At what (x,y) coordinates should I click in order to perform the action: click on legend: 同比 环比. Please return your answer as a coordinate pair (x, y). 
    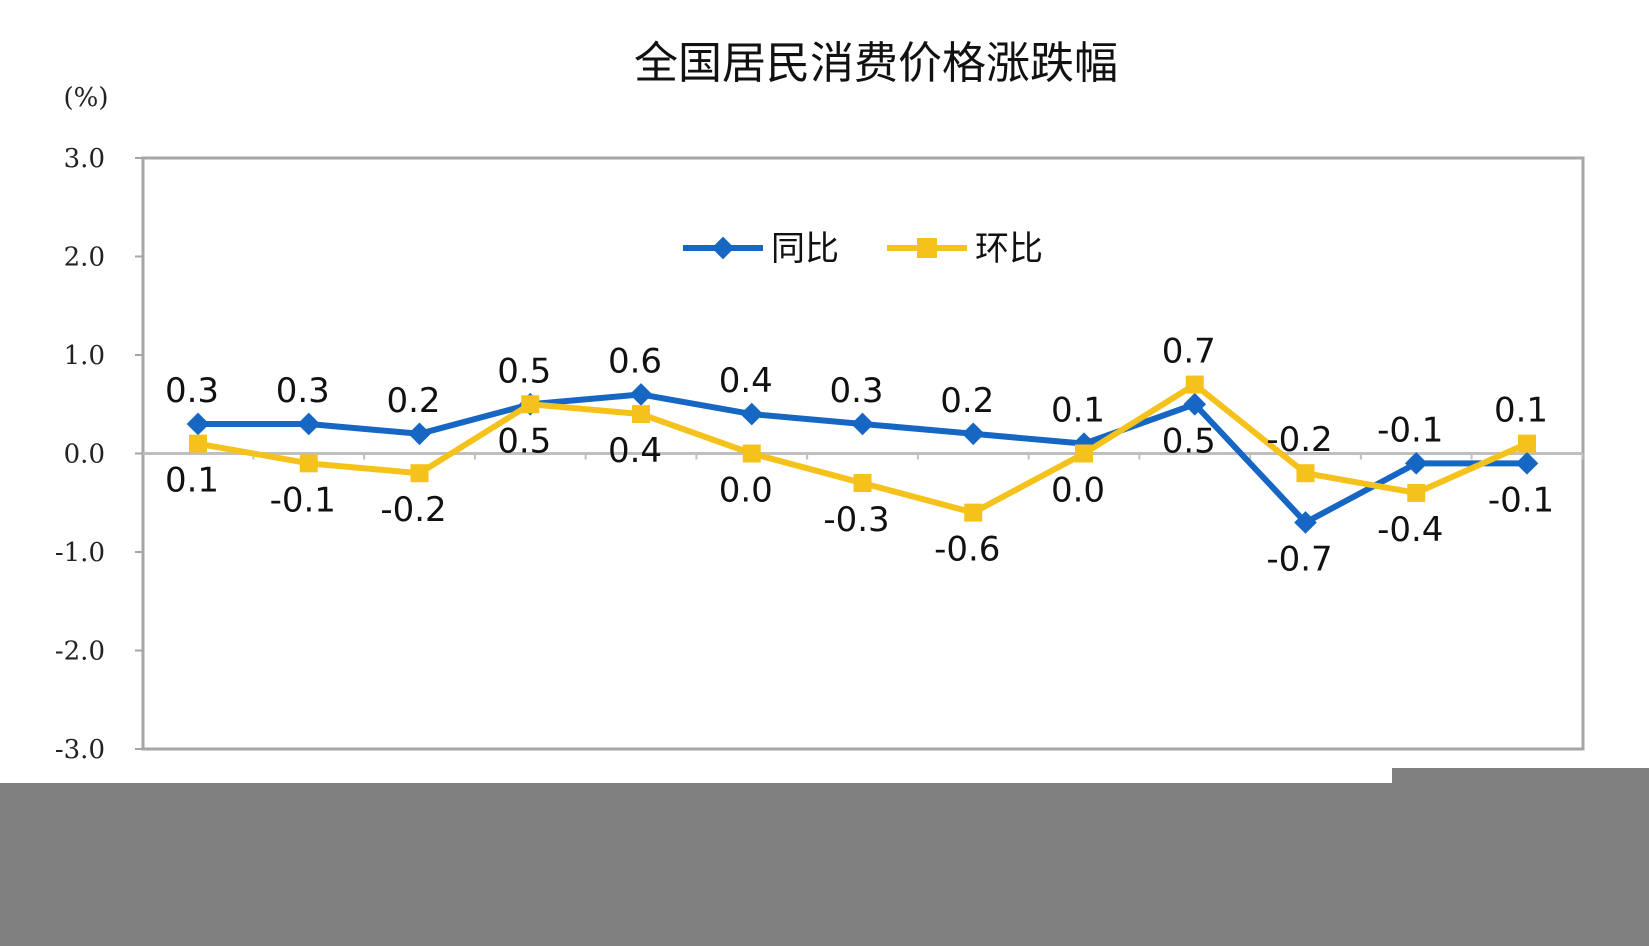
    Looking at the image, I should click on (863, 249).